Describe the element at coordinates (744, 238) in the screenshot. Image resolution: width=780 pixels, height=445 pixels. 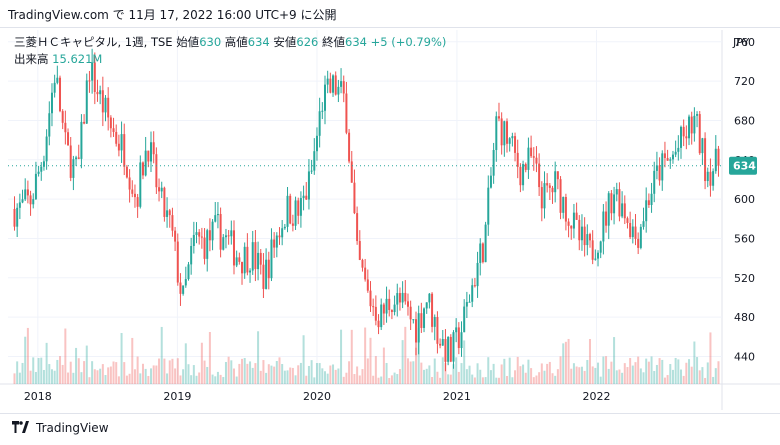
I see `y-tick-label: 560` at that location.